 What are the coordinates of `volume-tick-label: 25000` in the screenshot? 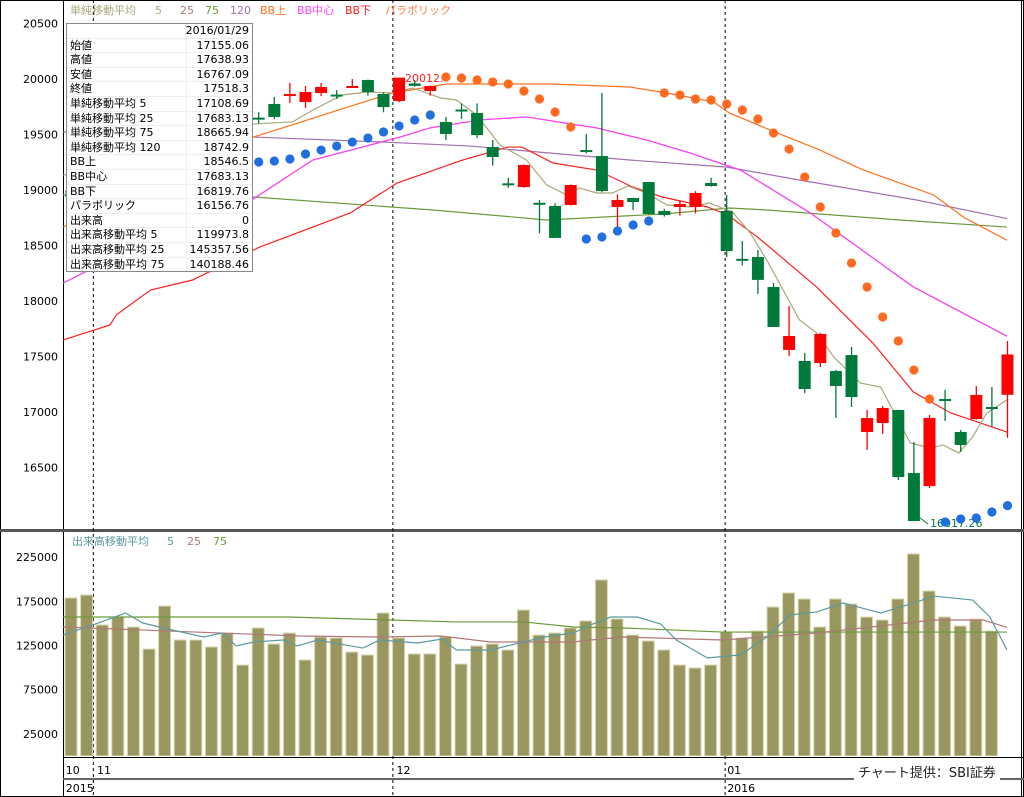 It's located at (40, 734).